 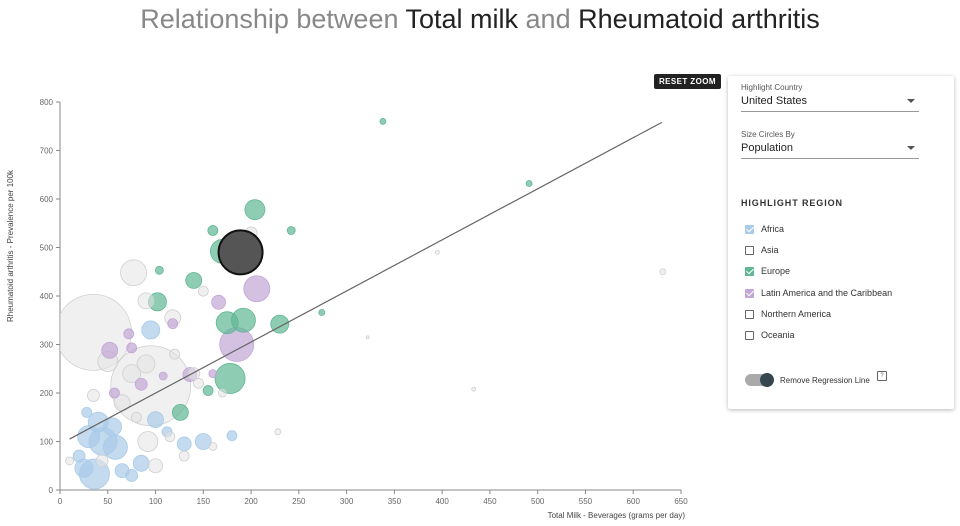 What do you see at coordinates (490, 501) in the screenshot?
I see `x-tick-label: 450` at bounding box center [490, 501].